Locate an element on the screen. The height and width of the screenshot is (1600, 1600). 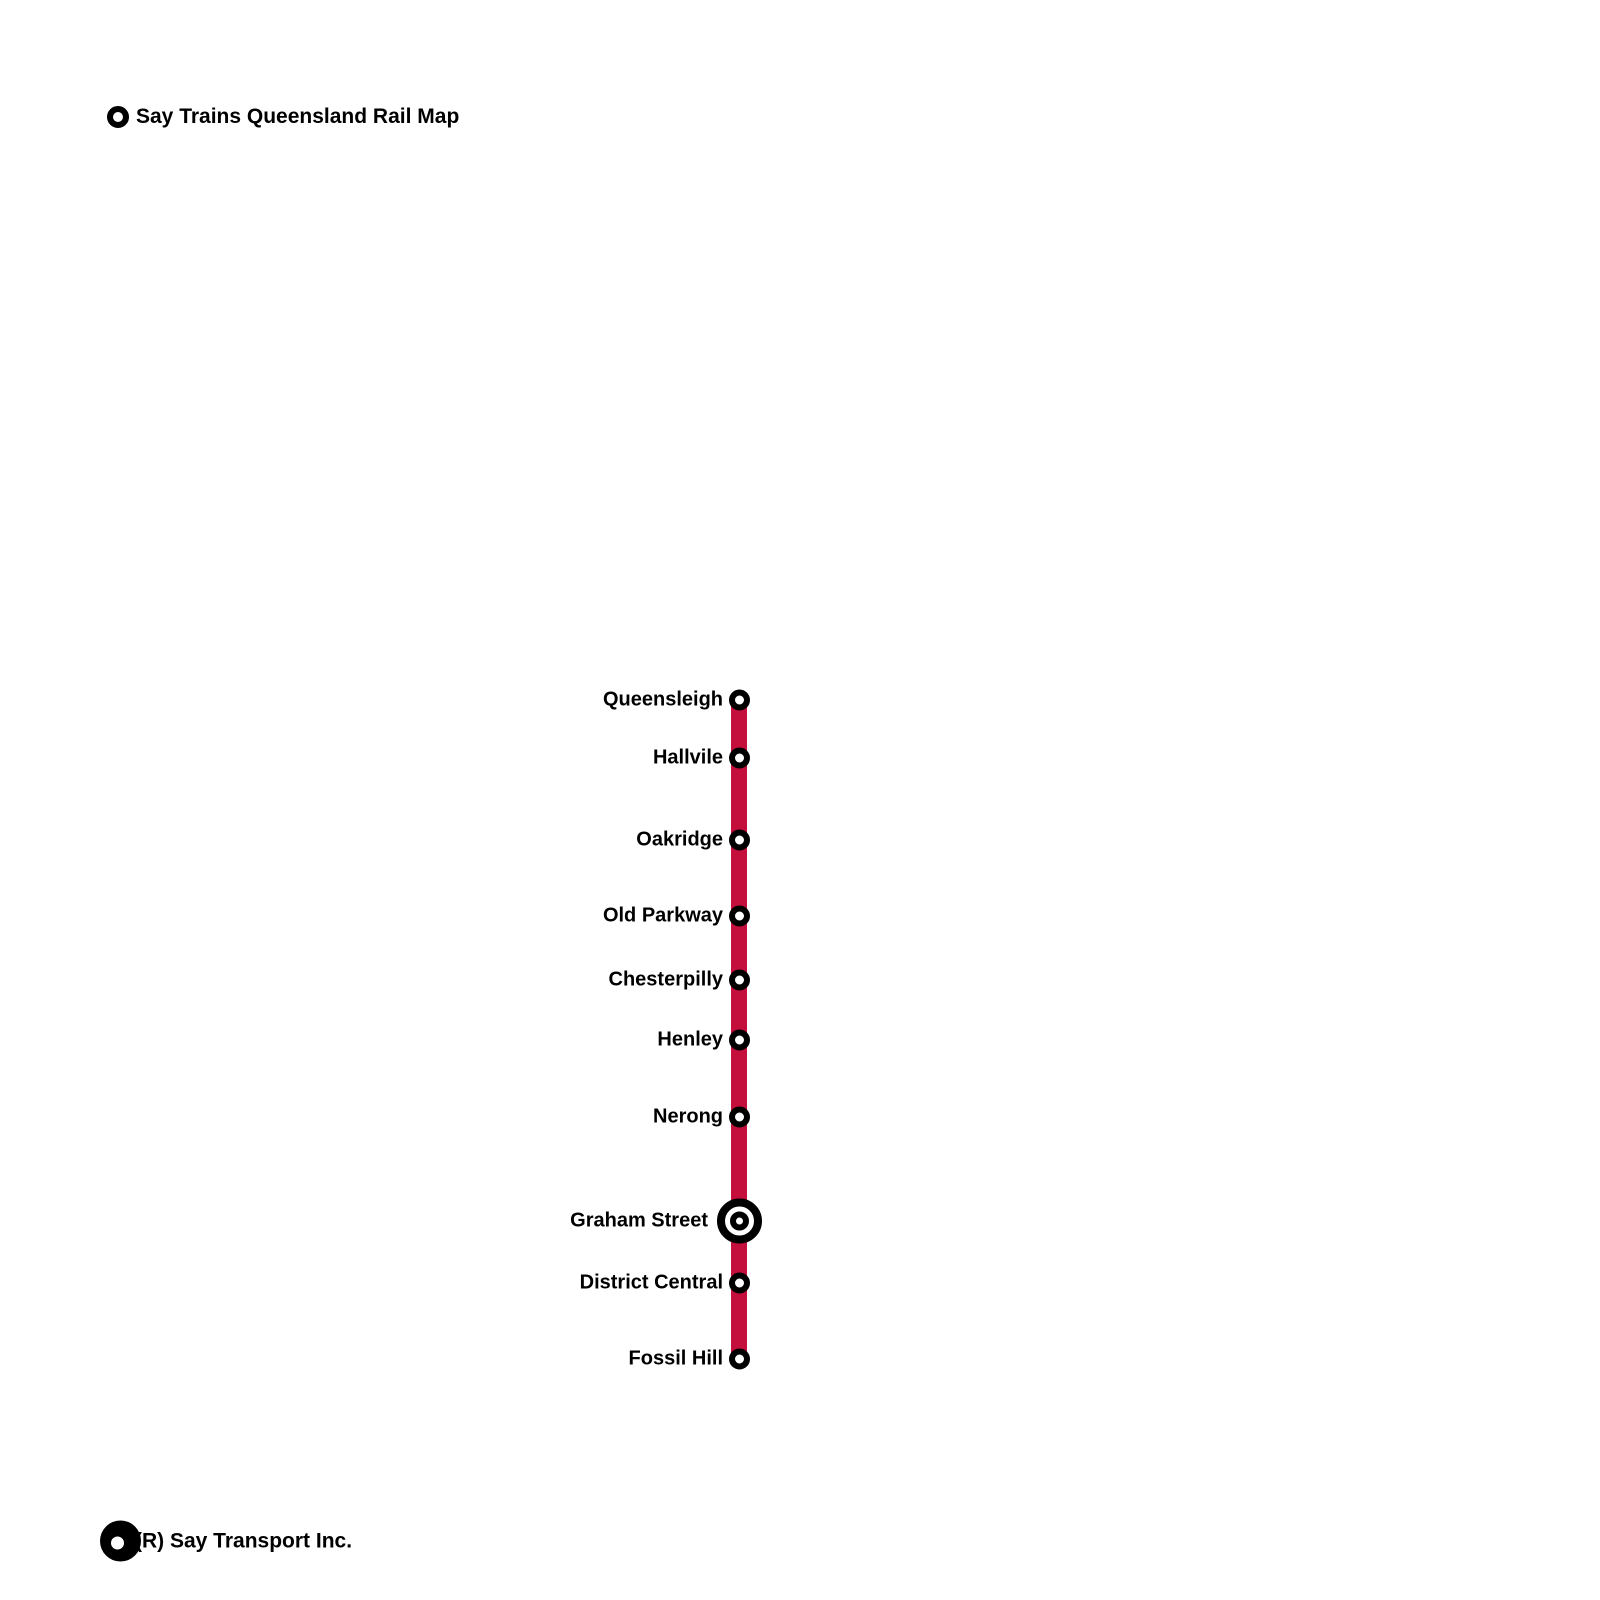
station-label: Graham Street is located at coordinates (639, 1220).